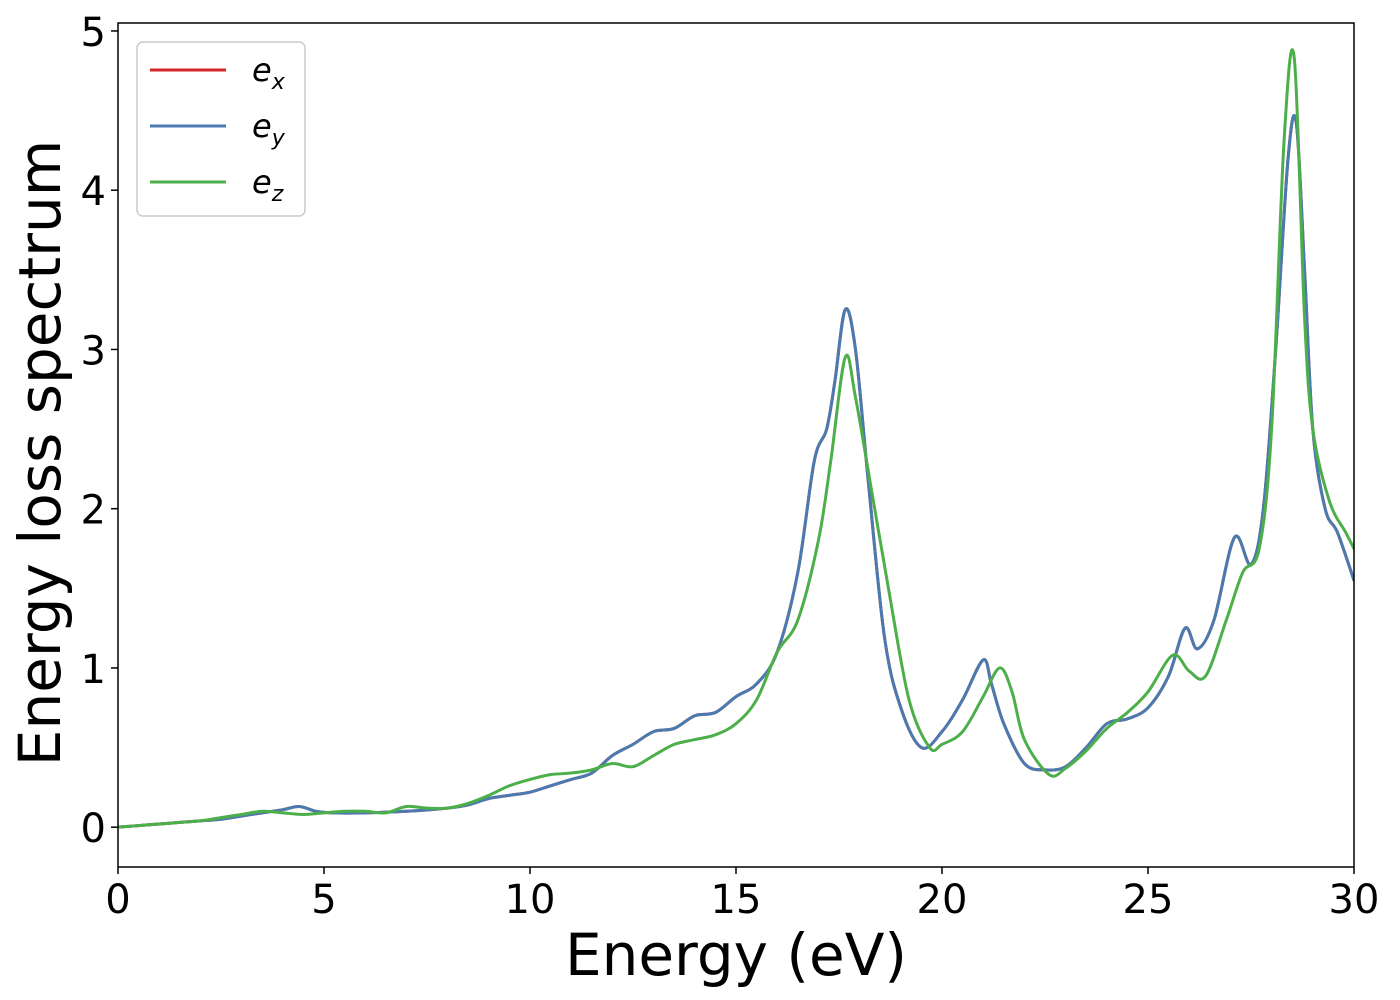 The image size is (1400, 1000). Describe the element at coordinates (736, 900) in the screenshot. I see `x-tick-label: 15` at that location.